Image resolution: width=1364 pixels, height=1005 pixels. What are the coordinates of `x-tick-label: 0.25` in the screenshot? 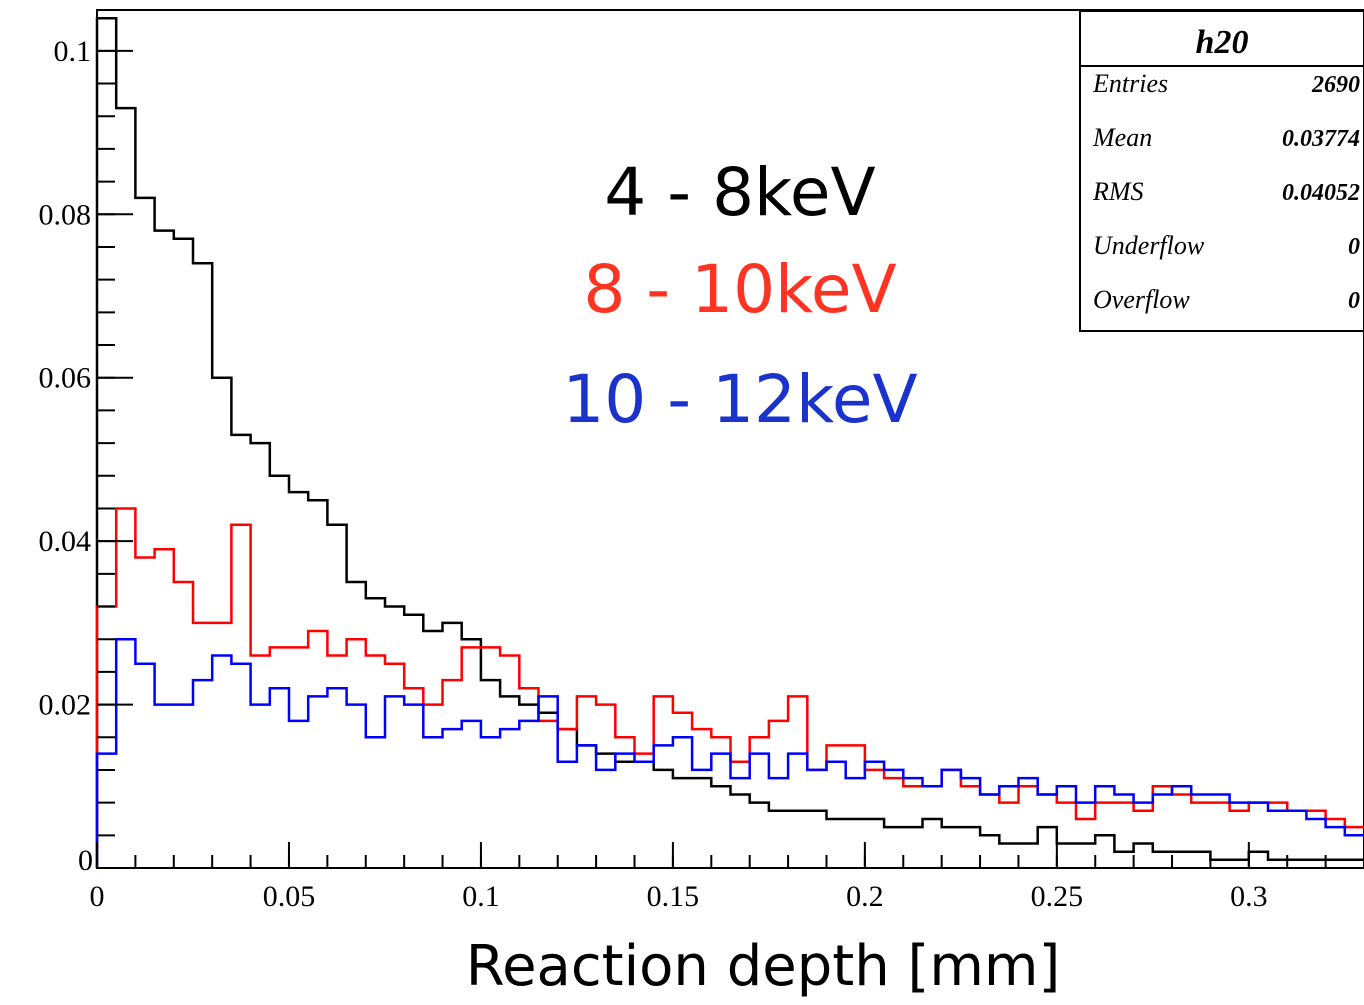 It's located at (1057, 896).